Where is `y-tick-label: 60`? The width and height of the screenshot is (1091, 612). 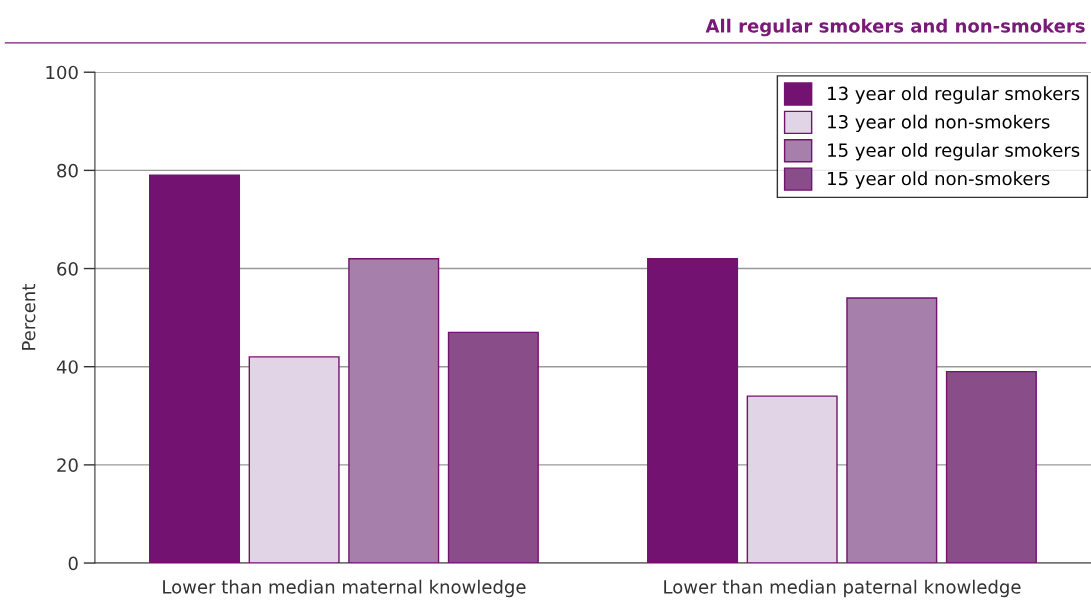
y-tick-label: 60 is located at coordinates (67, 269).